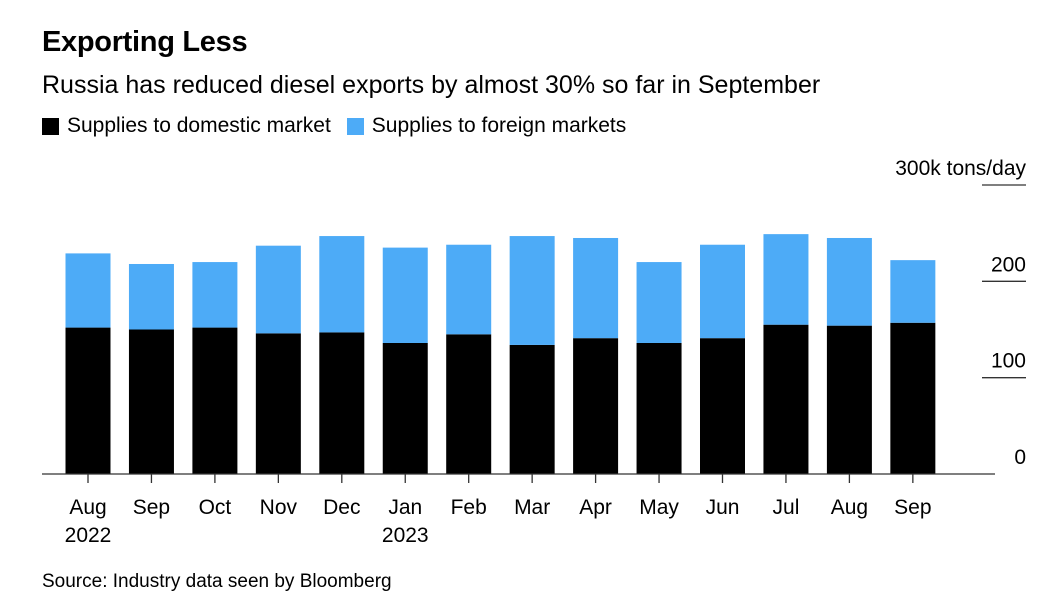 The height and width of the screenshot is (598, 1058). What do you see at coordinates (469, 507) in the screenshot?
I see `x-tick-label: Feb` at bounding box center [469, 507].